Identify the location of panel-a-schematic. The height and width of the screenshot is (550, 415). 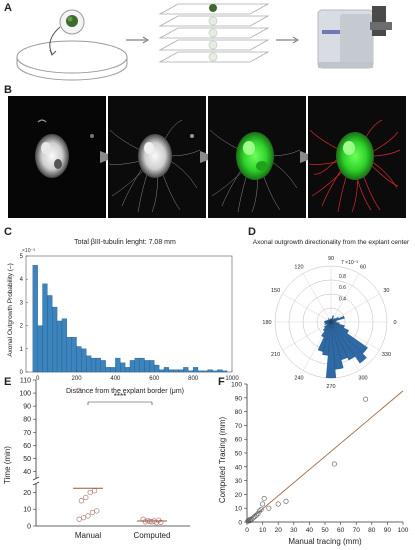
(204, 42).